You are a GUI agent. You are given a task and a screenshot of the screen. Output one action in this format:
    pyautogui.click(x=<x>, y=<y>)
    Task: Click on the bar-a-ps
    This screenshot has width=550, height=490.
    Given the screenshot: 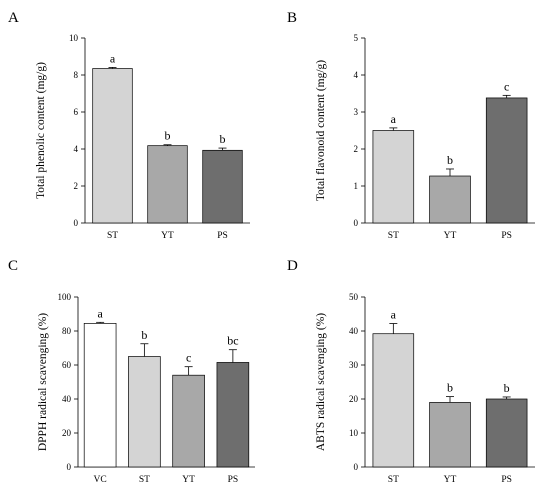 What is the action you would take?
    pyautogui.click(x=222, y=186)
    